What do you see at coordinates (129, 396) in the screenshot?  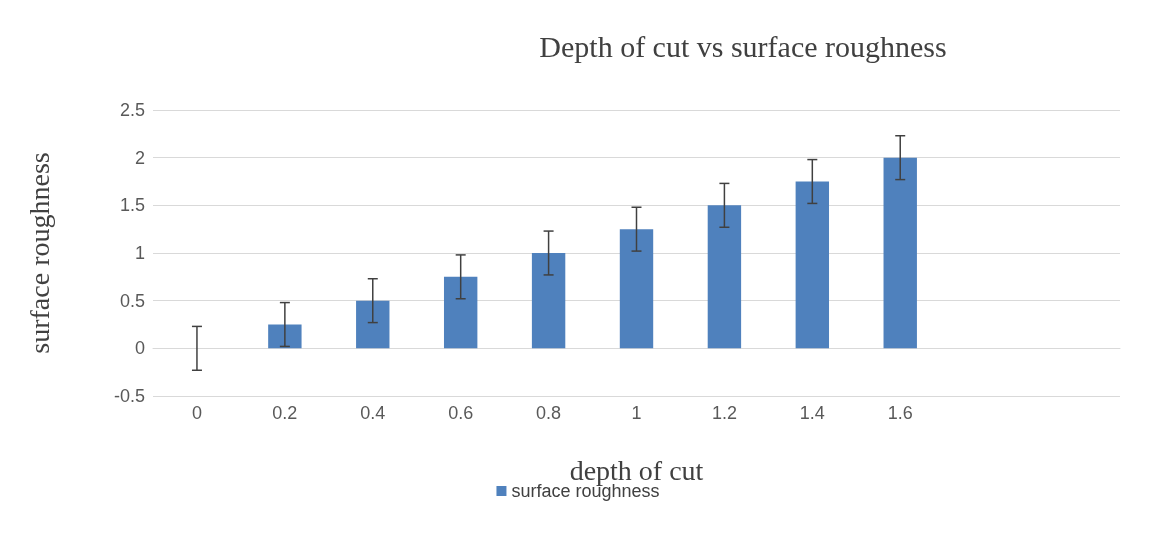 I see `y-tick-label: -0.5` at bounding box center [129, 396].